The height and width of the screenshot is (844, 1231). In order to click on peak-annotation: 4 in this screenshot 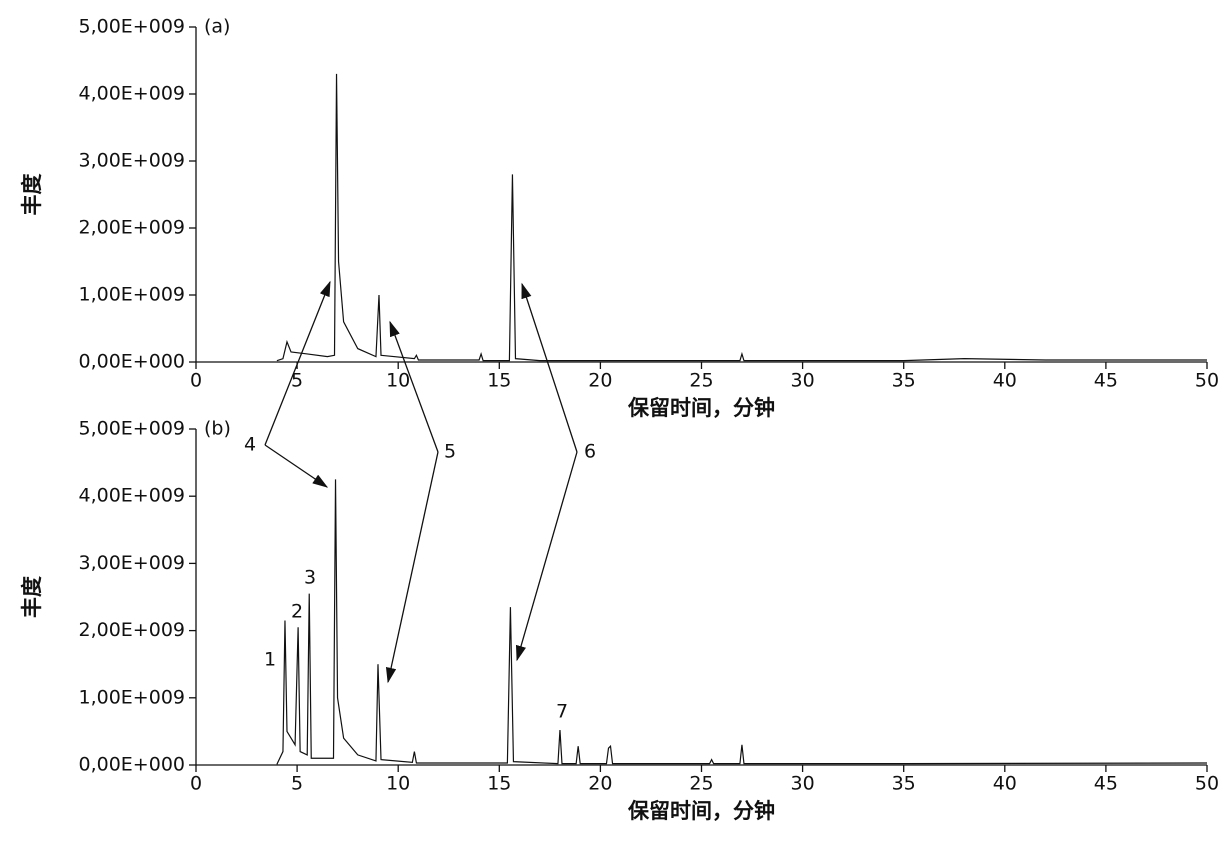, I will do `click(250, 445)`.